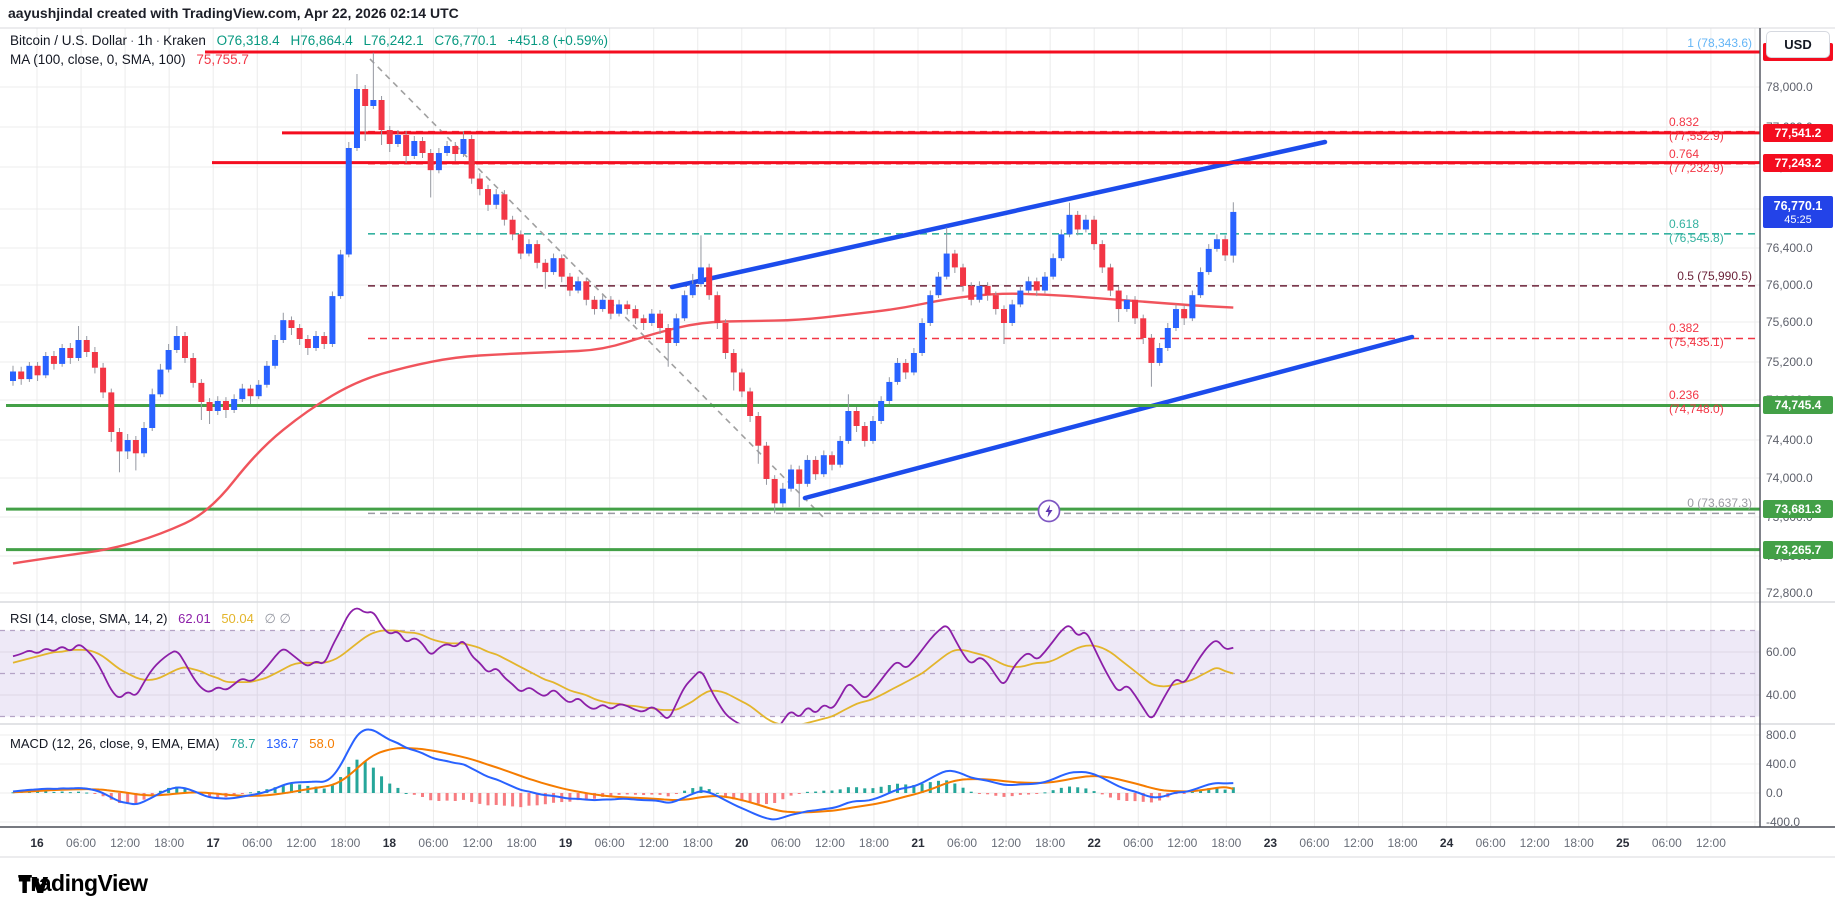 The width and height of the screenshot is (1835, 917). Describe the element at coordinates (321, 40) in the screenshot. I see `high-value: H76,864.4` at that location.